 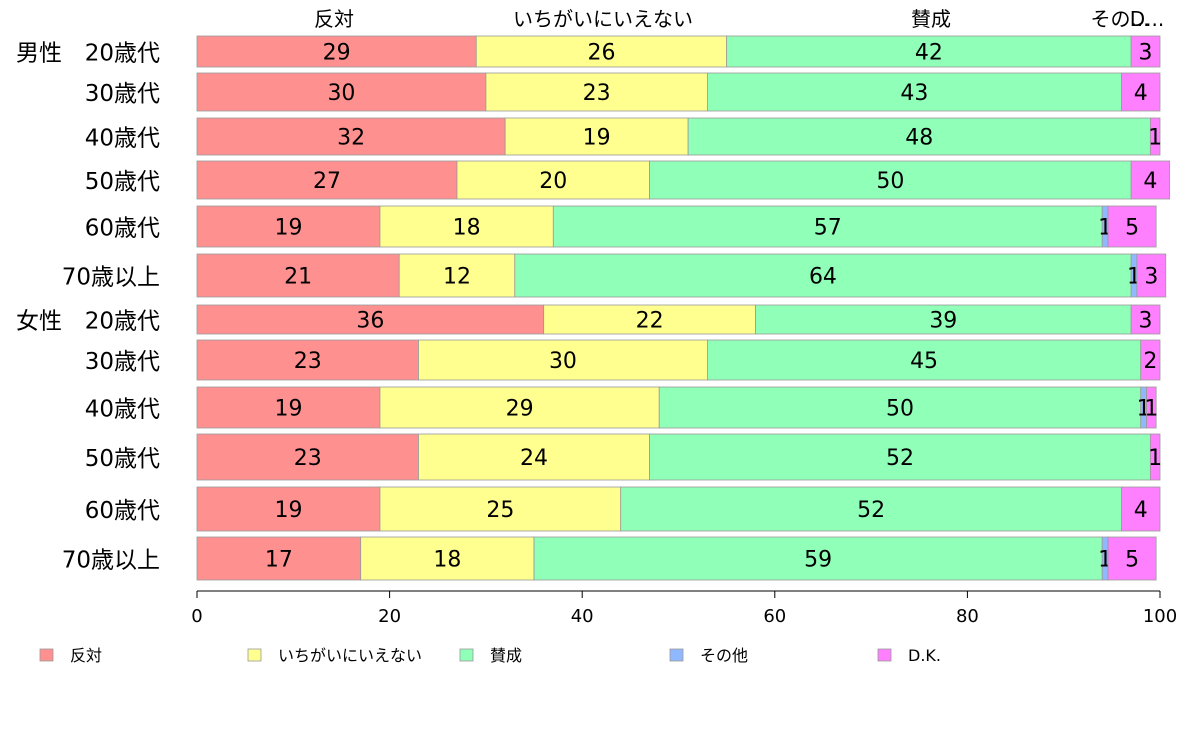 What do you see at coordinates (534, 458) in the screenshot?
I see `bar-value-label: 24` at bounding box center [534, 458].